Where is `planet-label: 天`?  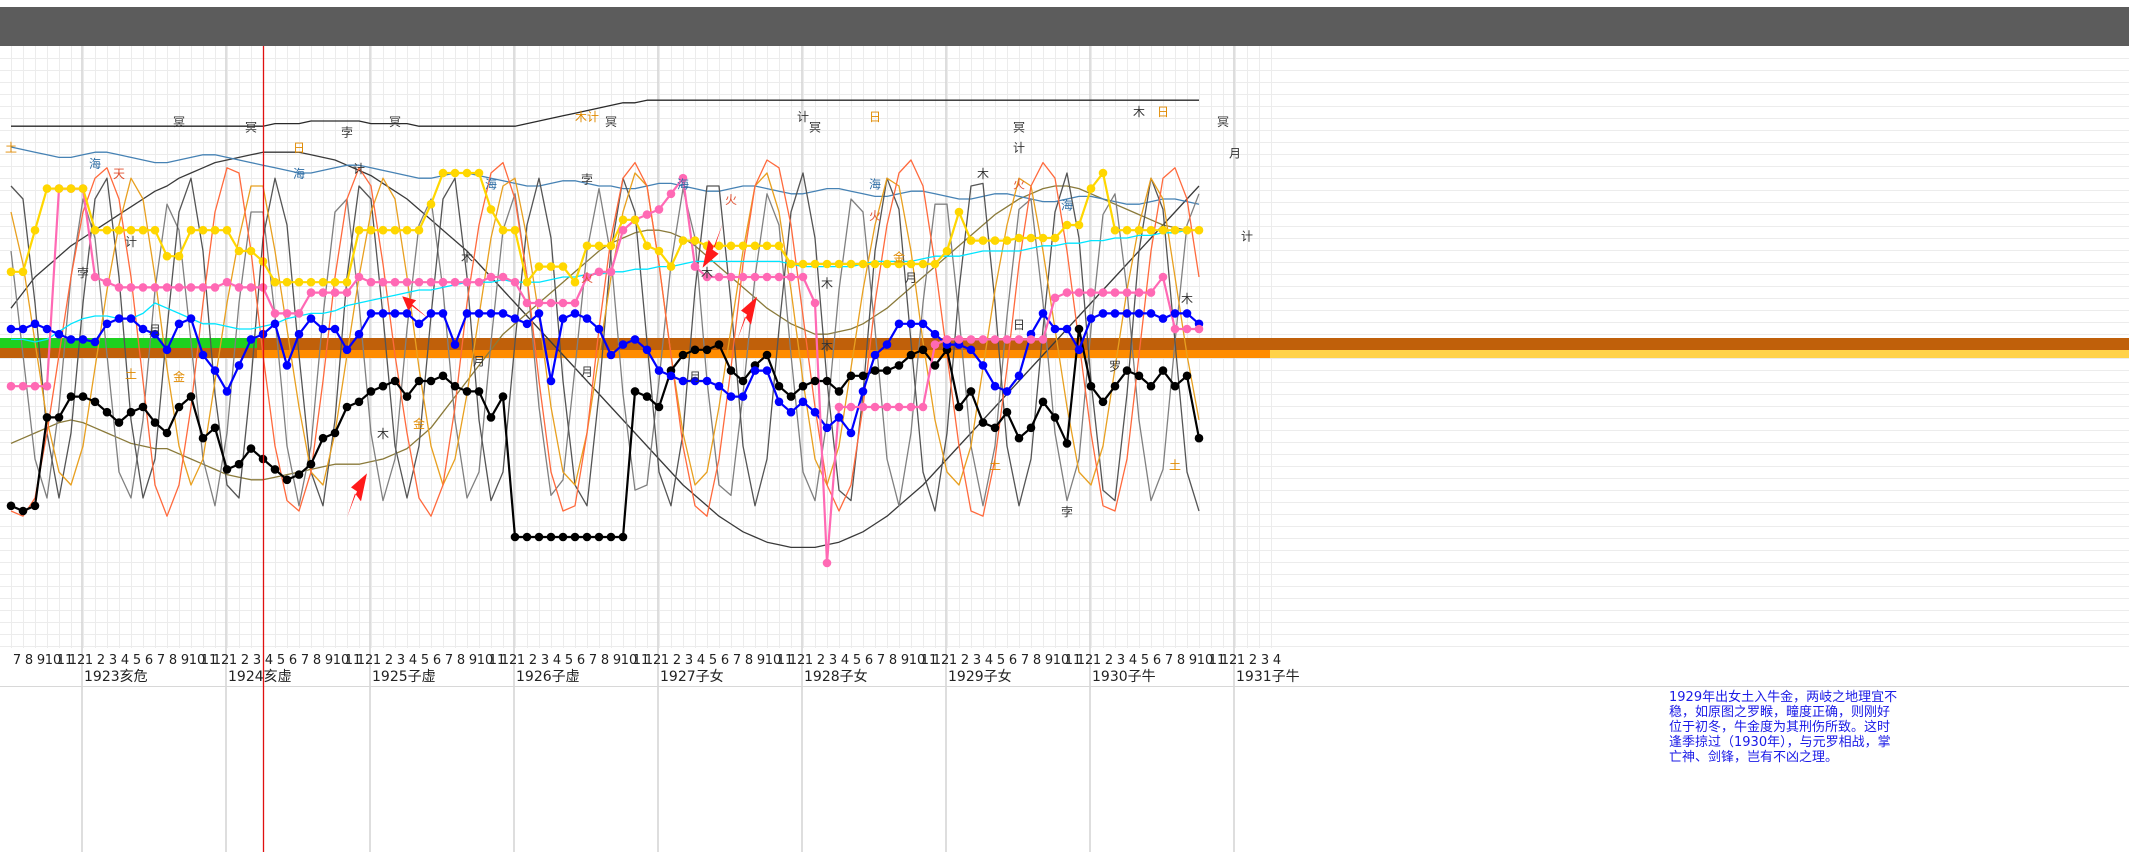
planet-label: 天 is located at coordinates (119, 174).